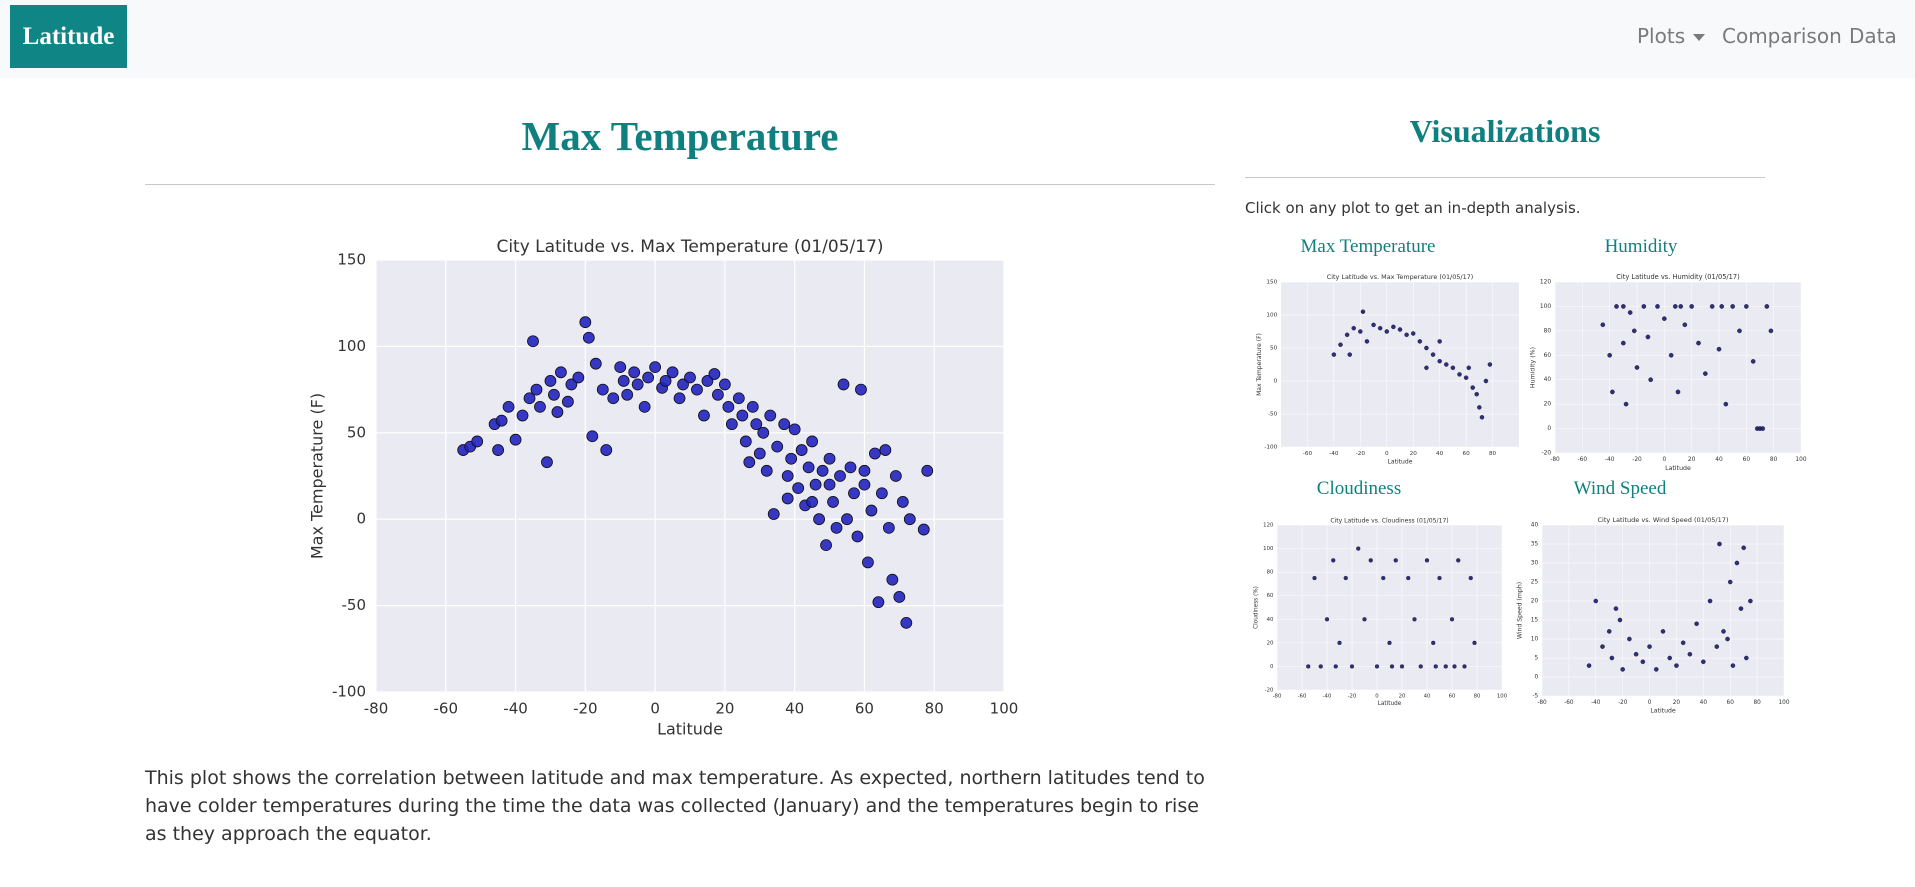  What do you see at coordinates (1620, 488) in the screenshot?
I see `thumbnail-heading: Wind Speed` at bounding box center [1620, 488].